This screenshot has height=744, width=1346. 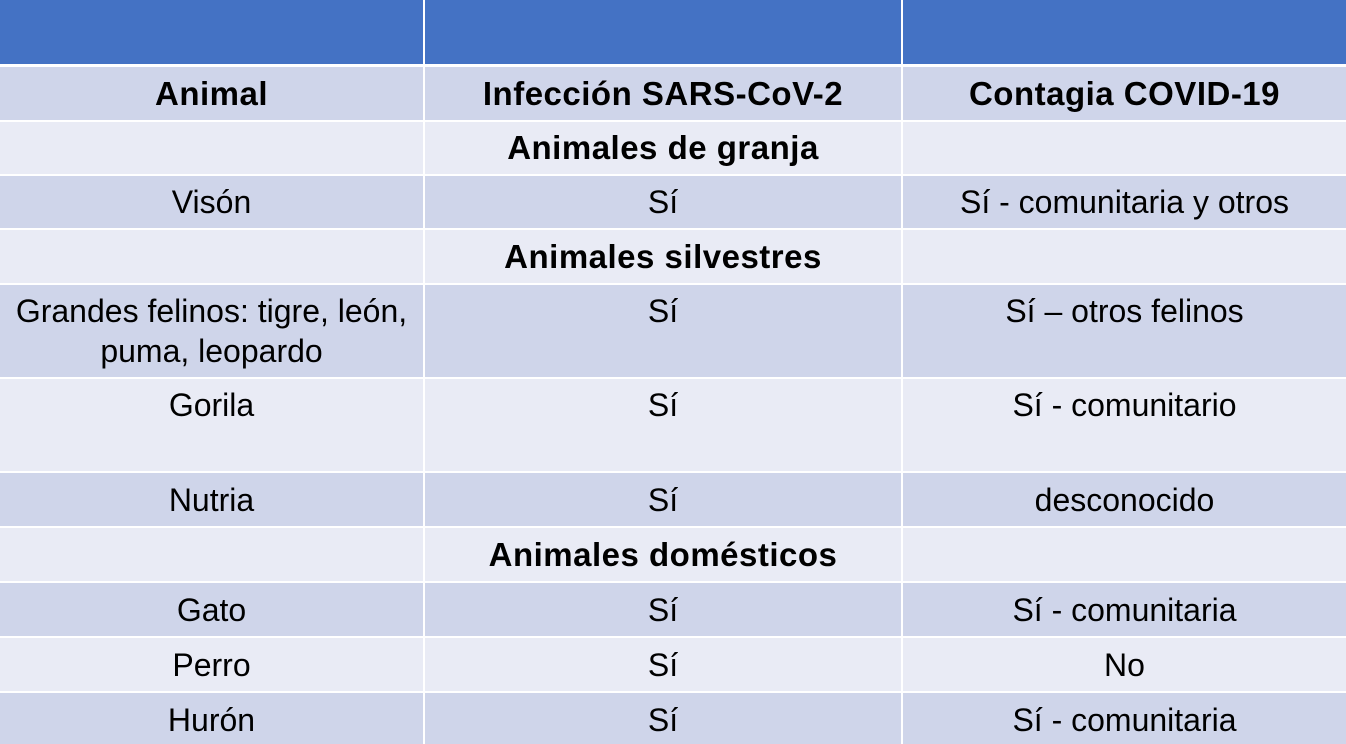 What do you see at coordinates (212, 93) in the screenshot?
I see `column-header-animal: Animal` at bounding box center [212, 93].